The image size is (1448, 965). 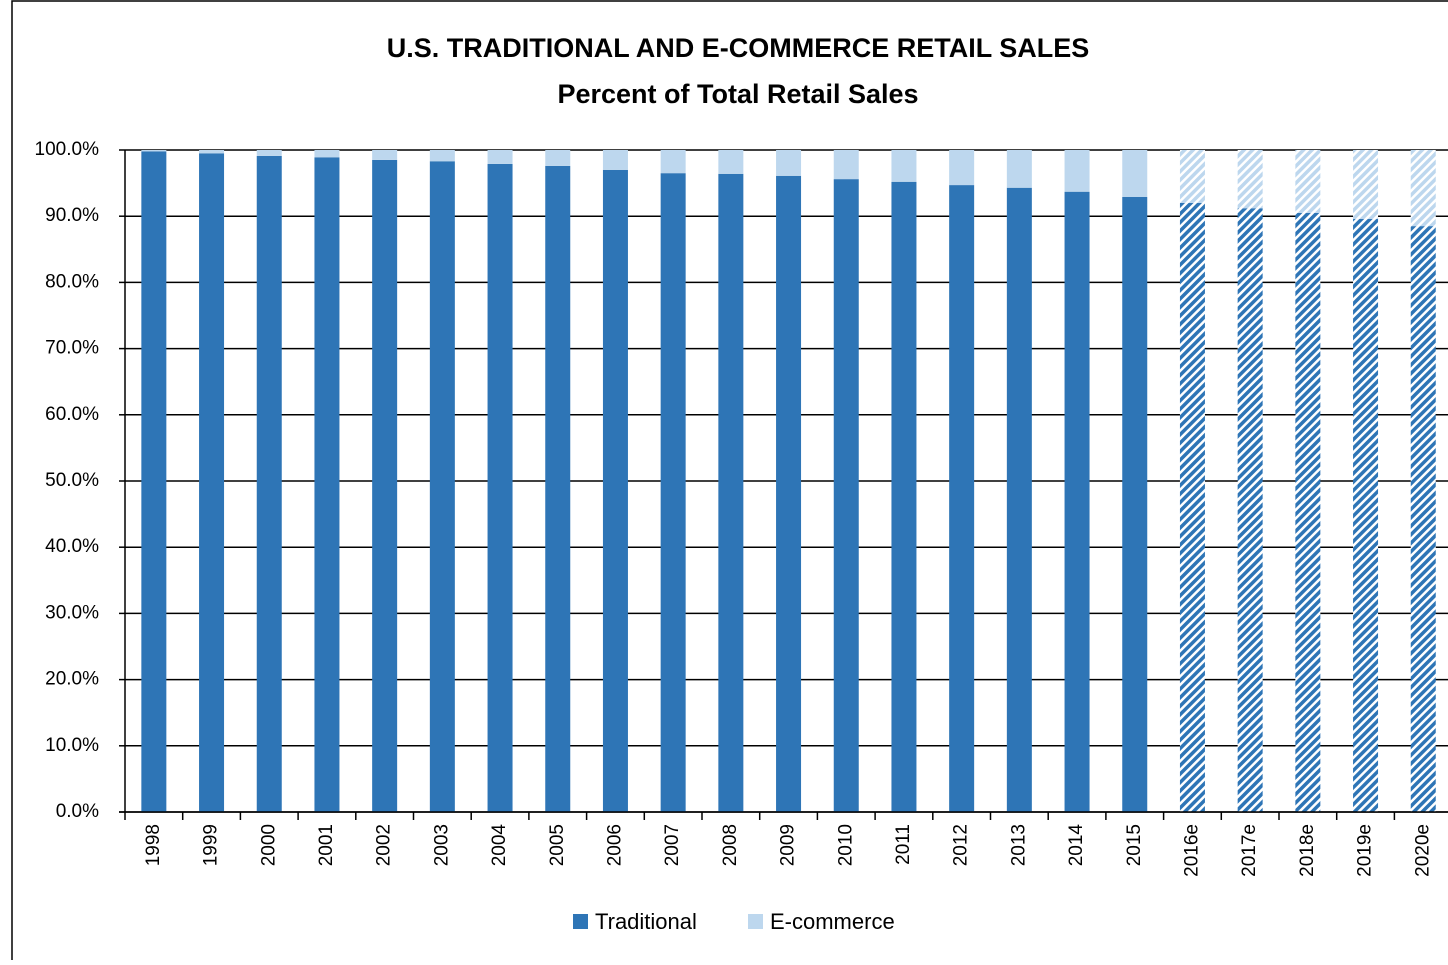 I want to click on x-tick-label: 2001, so click(x=326, y=845).